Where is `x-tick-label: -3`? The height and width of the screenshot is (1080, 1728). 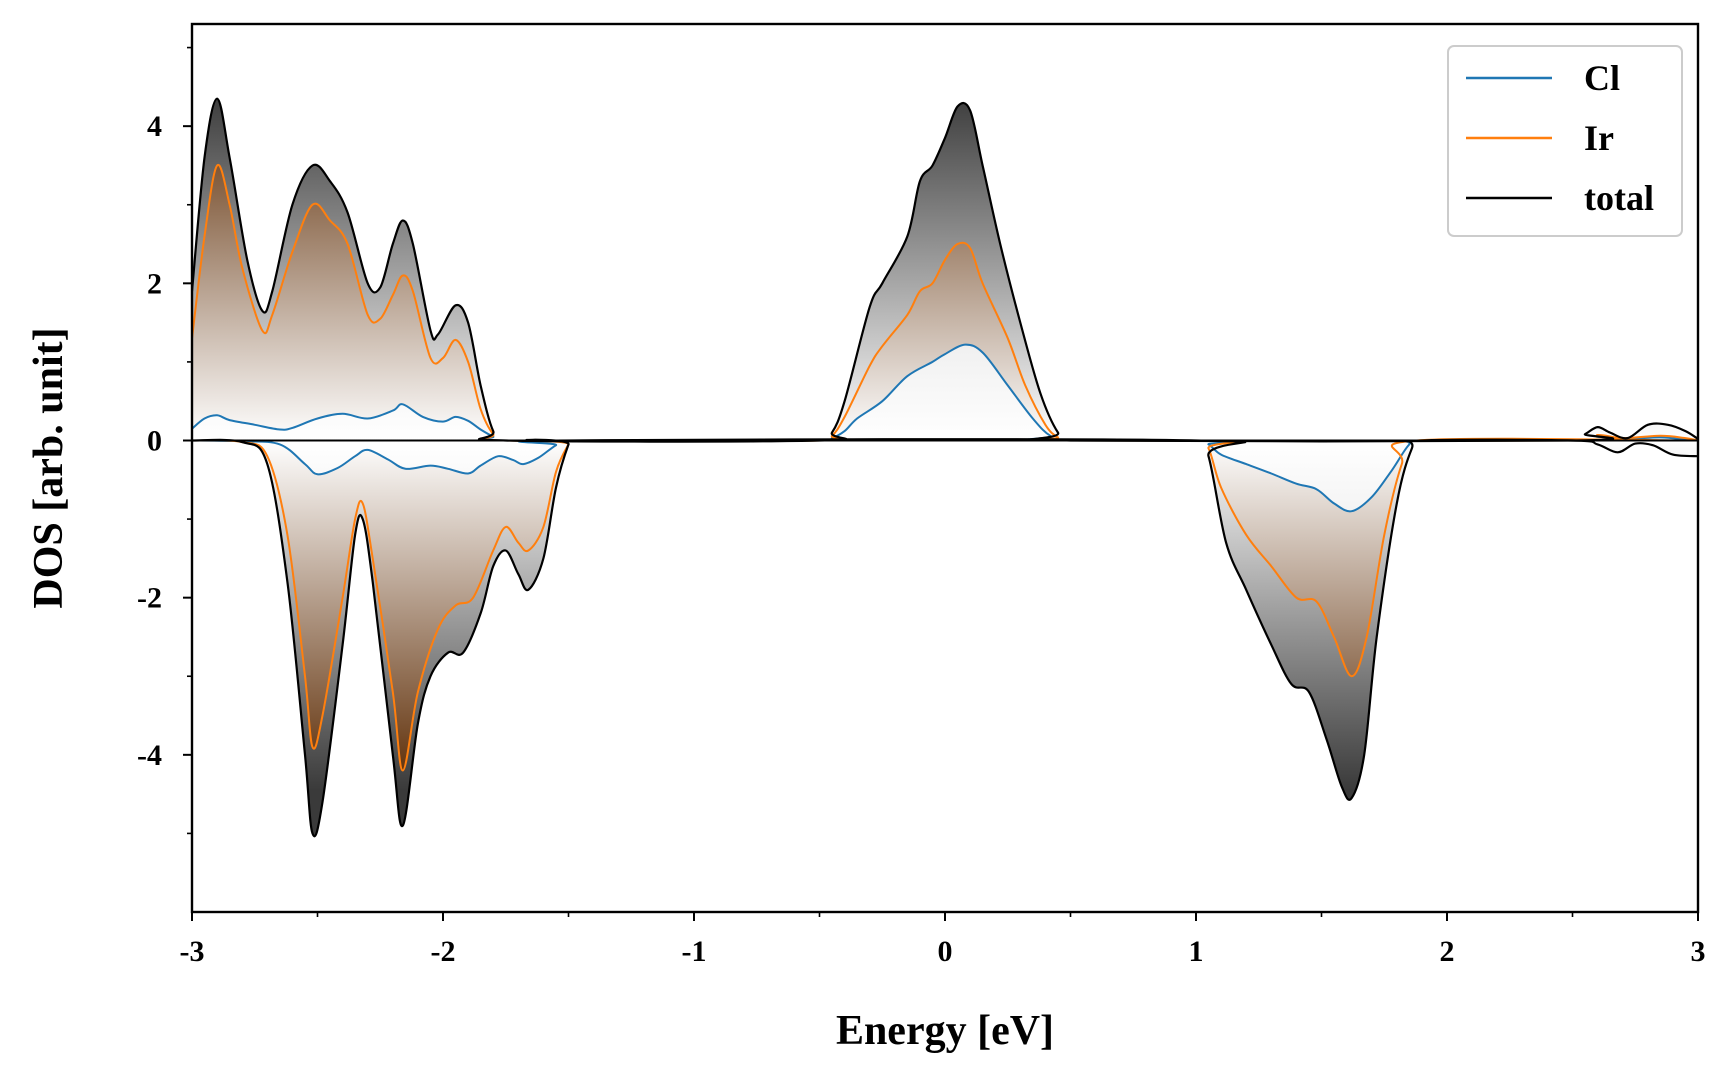
x-tick-label: -3 is located at coordinates (192, 951).